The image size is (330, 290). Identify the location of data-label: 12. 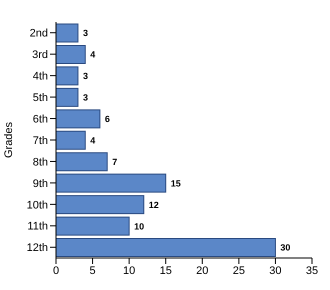
(153, 205).